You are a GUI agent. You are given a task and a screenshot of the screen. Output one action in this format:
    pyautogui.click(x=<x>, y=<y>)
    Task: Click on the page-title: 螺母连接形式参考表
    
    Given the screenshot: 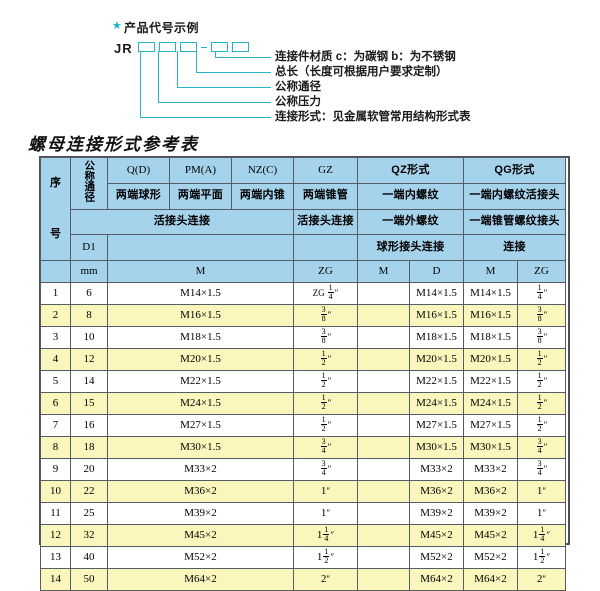 What is the action you would take?
    pyautogui.click(x=113, y=144)
    